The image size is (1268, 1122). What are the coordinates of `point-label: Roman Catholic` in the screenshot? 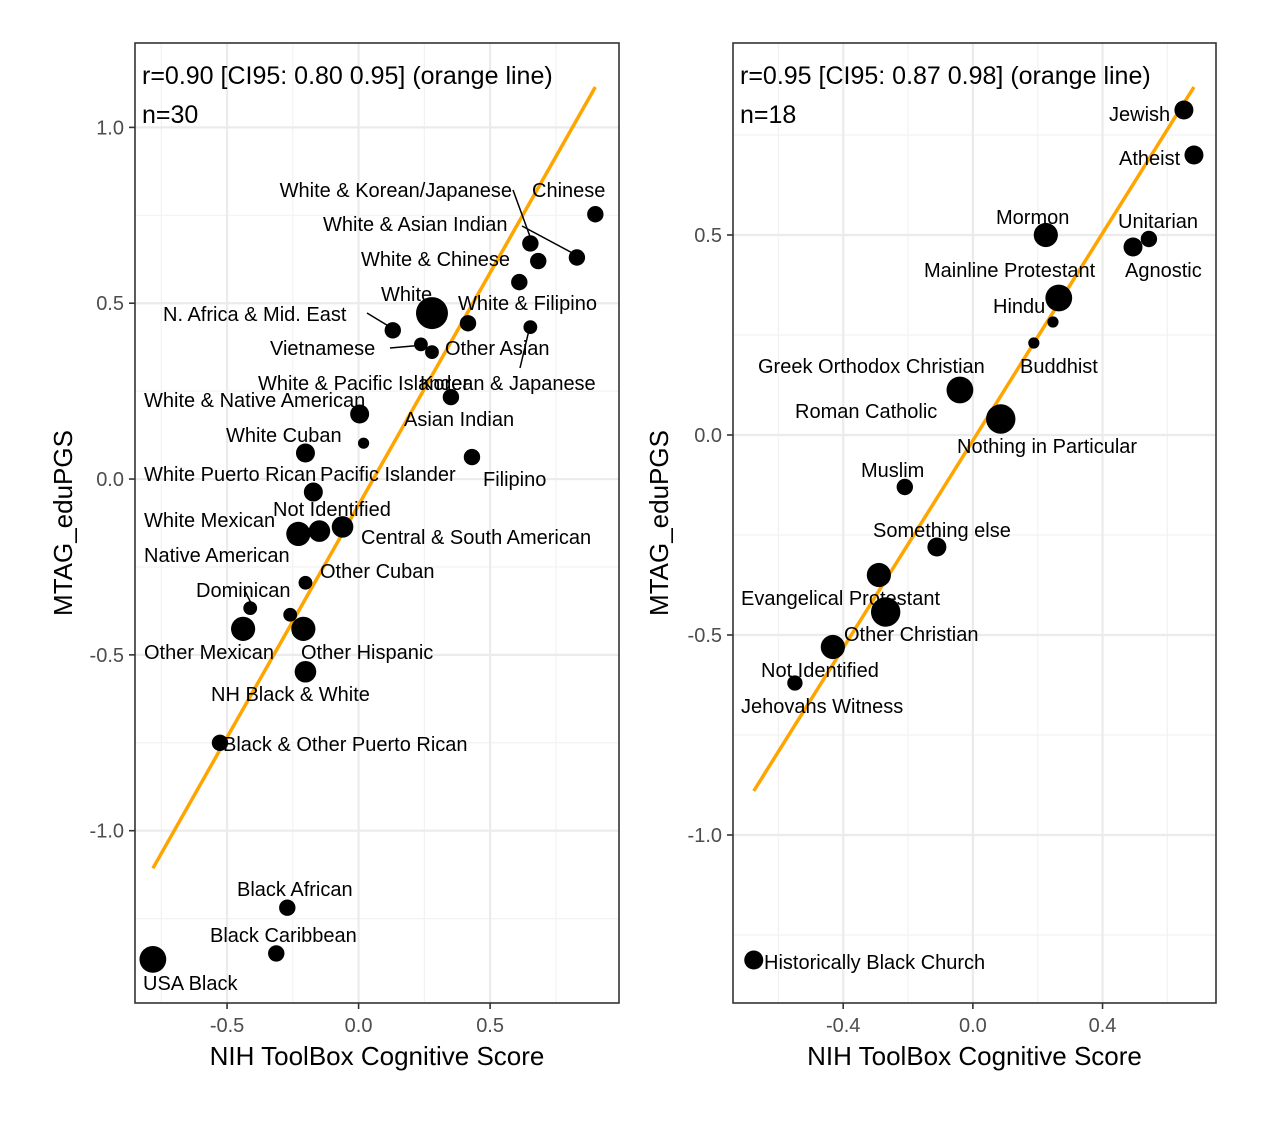 It's located at (866, 412).